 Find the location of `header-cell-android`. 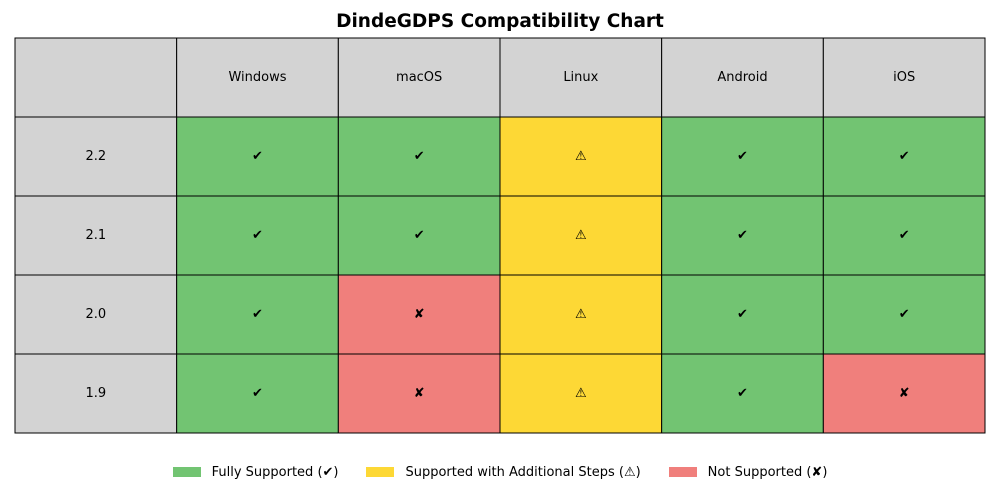

header-cell-android is located at coordinates (742, 77).